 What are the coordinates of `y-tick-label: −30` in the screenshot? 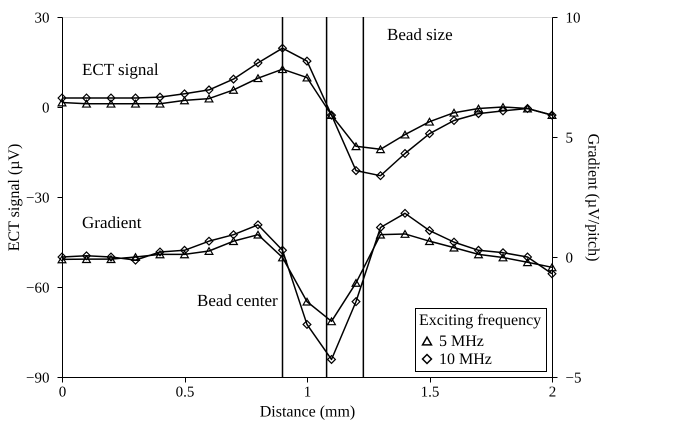 It's located at (38, 198).